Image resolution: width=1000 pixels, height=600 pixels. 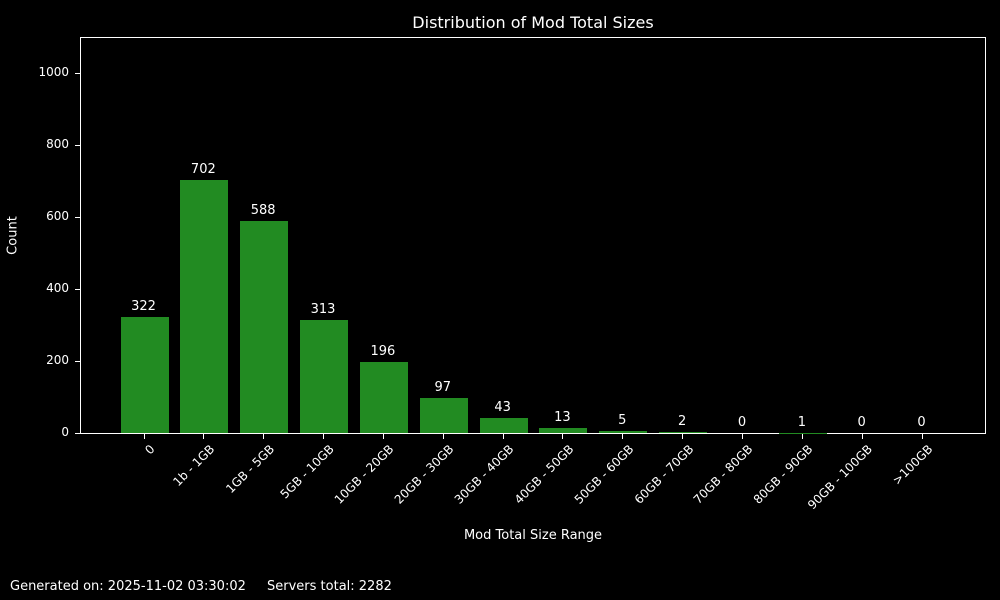 What do you see at coordinates (57, 144) in the screenshot?
I see `y-tick-label: 800` at bounding box center [57, 144].